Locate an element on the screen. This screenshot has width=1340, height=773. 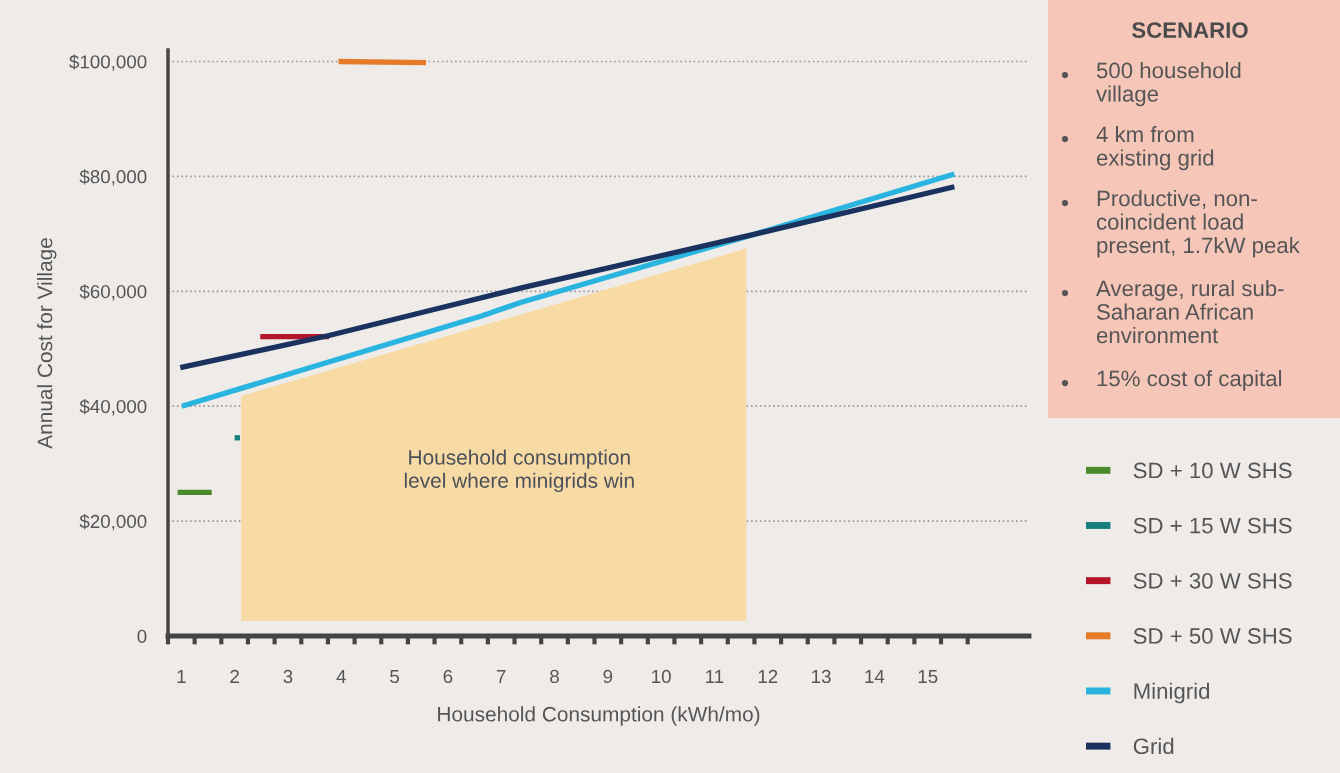
y-tick-label: $80,000 is located at coordinates (113, 177).